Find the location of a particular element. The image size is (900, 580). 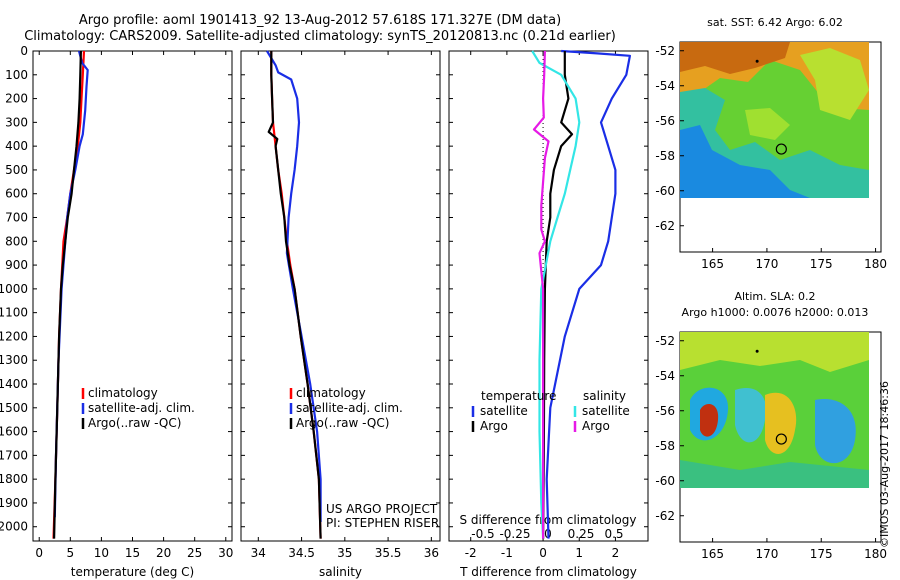

depth-tick-label: 1300 is located at coordinates (14, 360).